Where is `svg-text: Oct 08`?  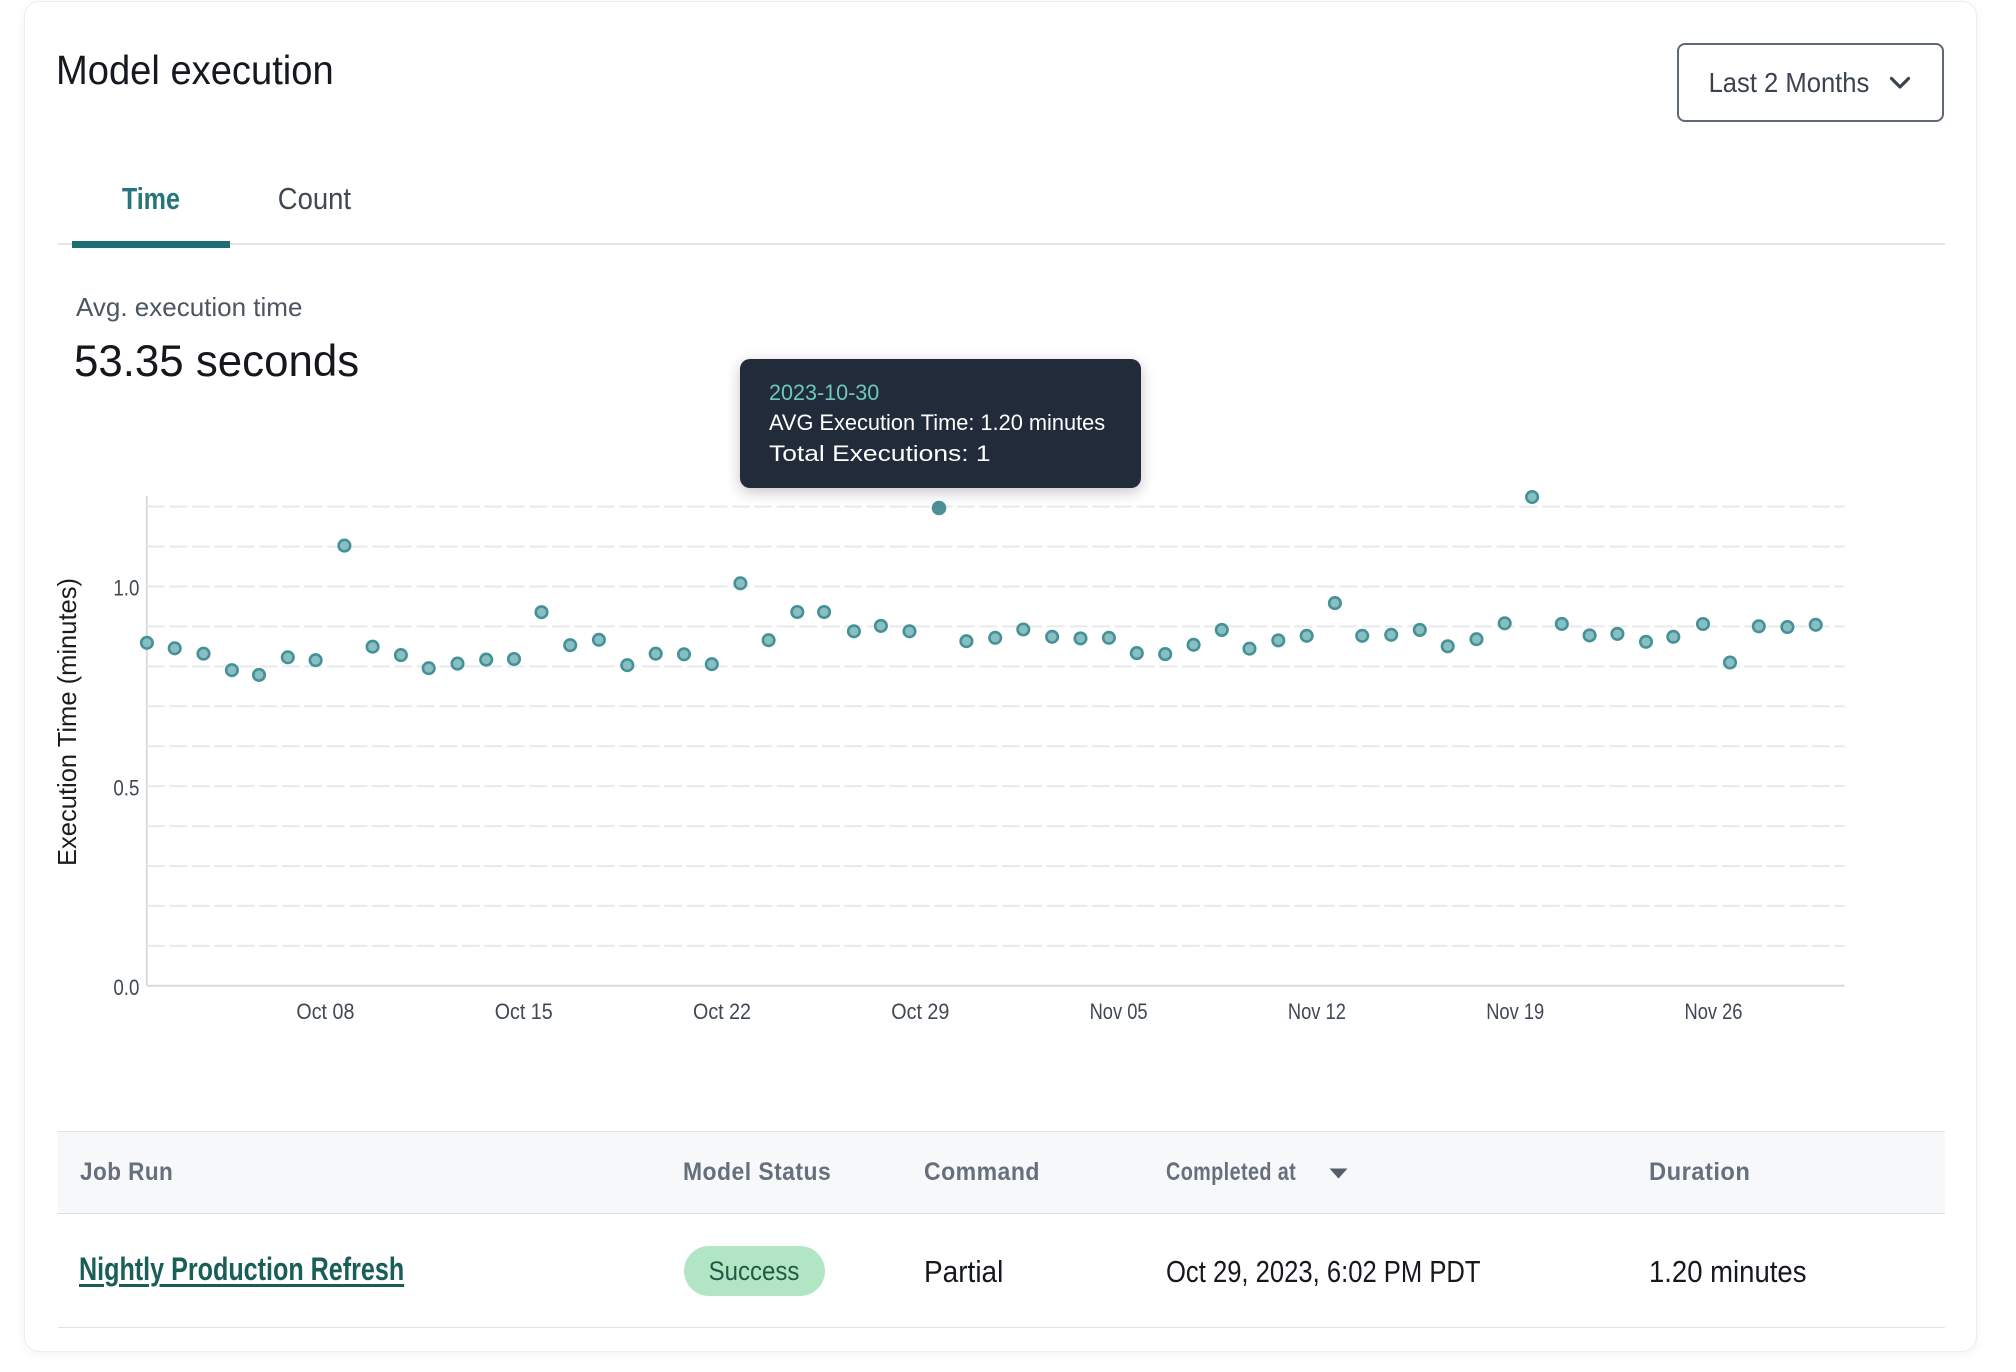 svg-text: Oct 08 is located at coordinates (325, 1011).